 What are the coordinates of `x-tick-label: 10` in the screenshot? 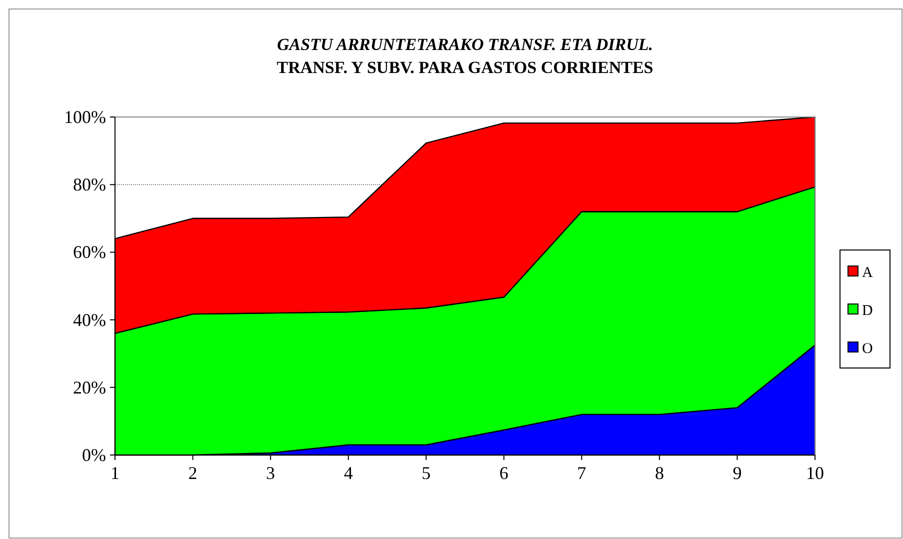 It's located at (815, 473).